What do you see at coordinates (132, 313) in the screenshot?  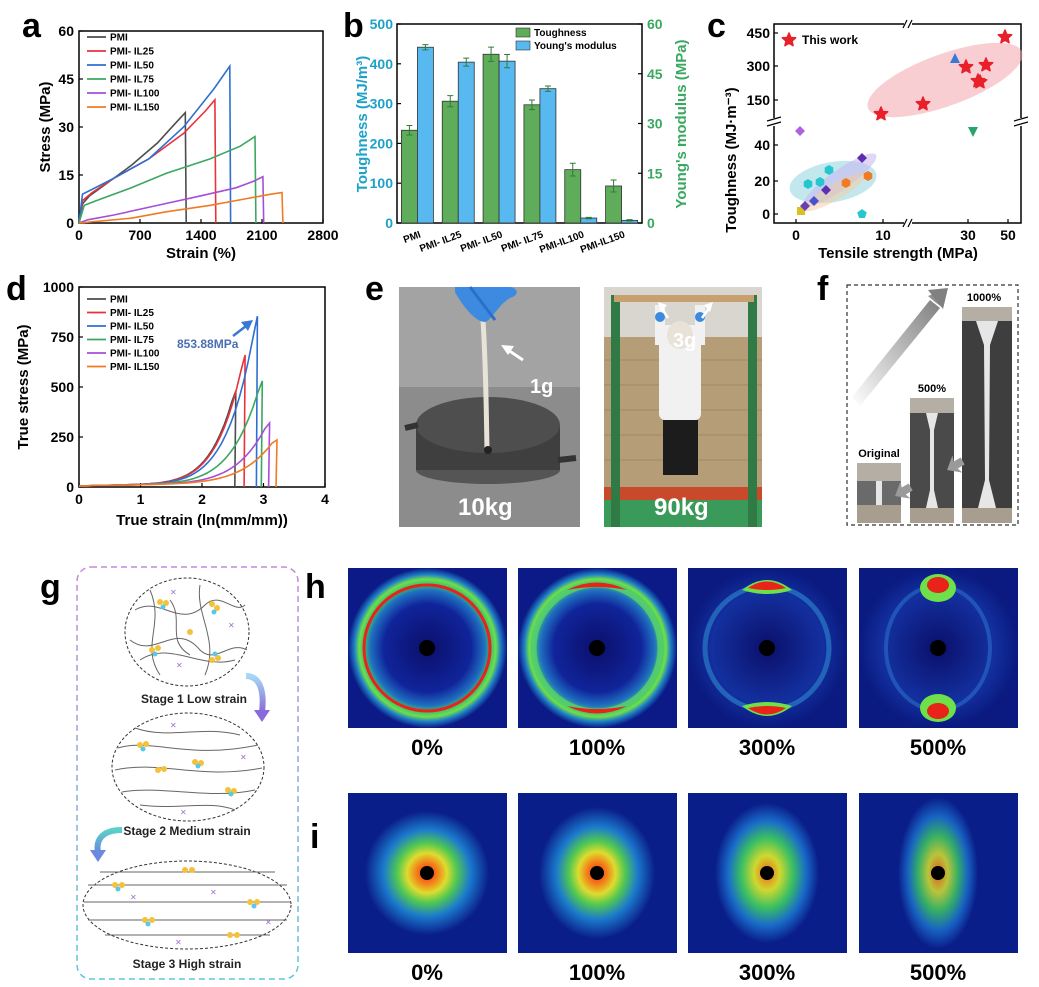 I see `chart-d-legend-label: PMI- IL25` at bounding box center [132, 313].